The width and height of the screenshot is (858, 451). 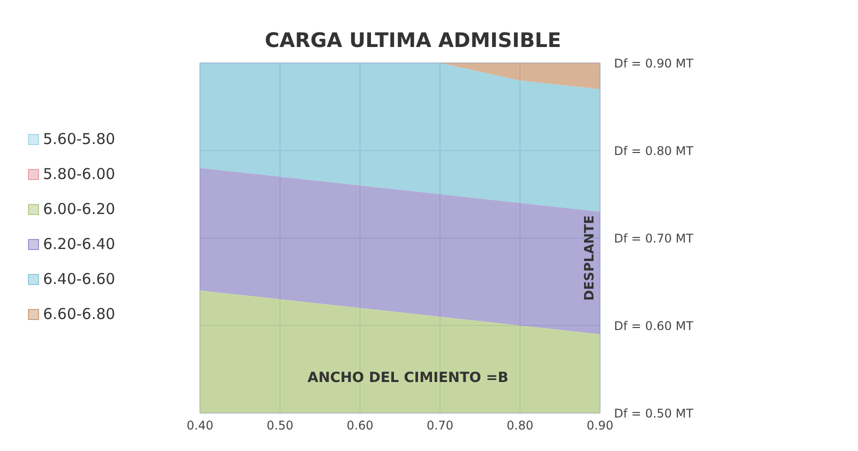 What do you see at coordinates (654, 63) in the screenshot?
I see `y-tick-label: Df = 0.90 MT` at bounding box center [654, 63].